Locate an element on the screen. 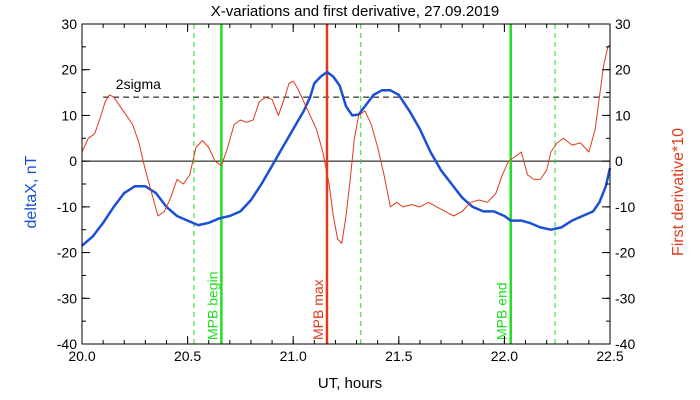 This screenshot has width=700, height=400. x-tick-label: 20.5 is located at coordinates (187, 356).